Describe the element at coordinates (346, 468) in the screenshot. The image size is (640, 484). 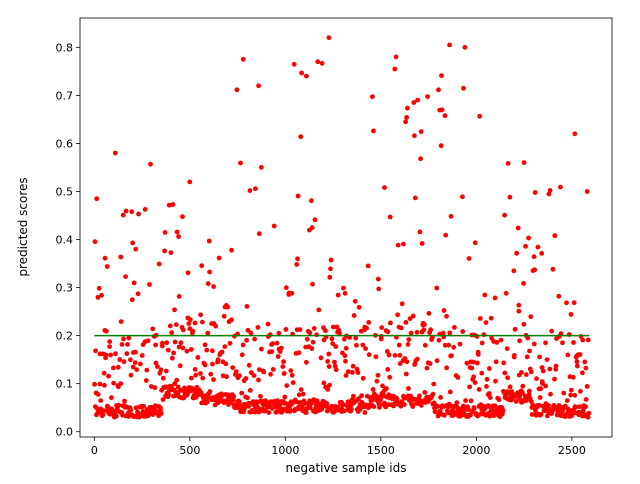
I see `x-axis-label: negative sample ids` at that location.